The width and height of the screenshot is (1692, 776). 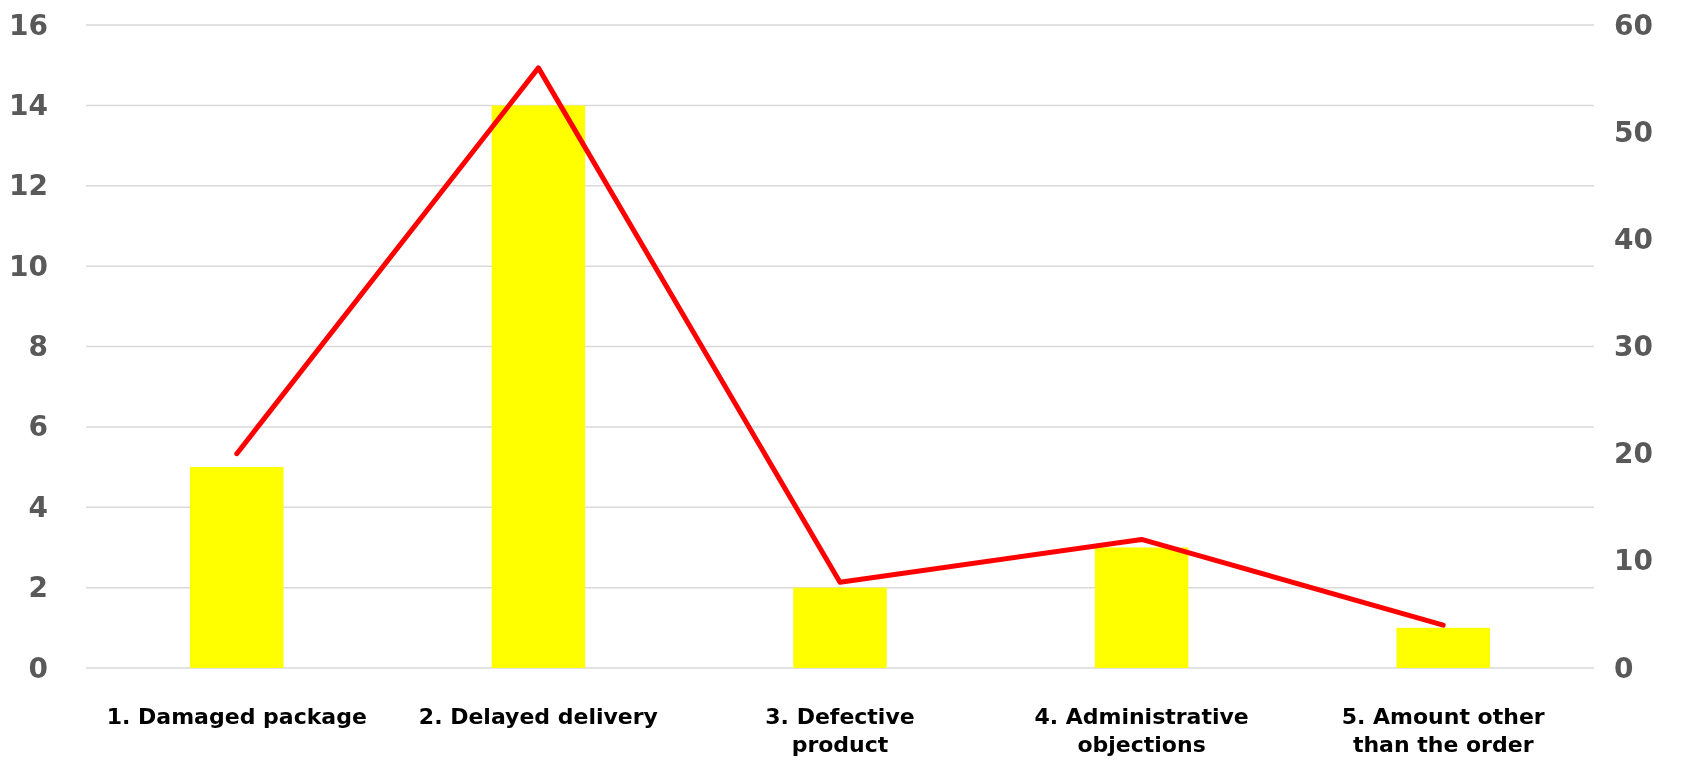 I want to click on y2-tick-label: 40, so click(x=1633, y=239).